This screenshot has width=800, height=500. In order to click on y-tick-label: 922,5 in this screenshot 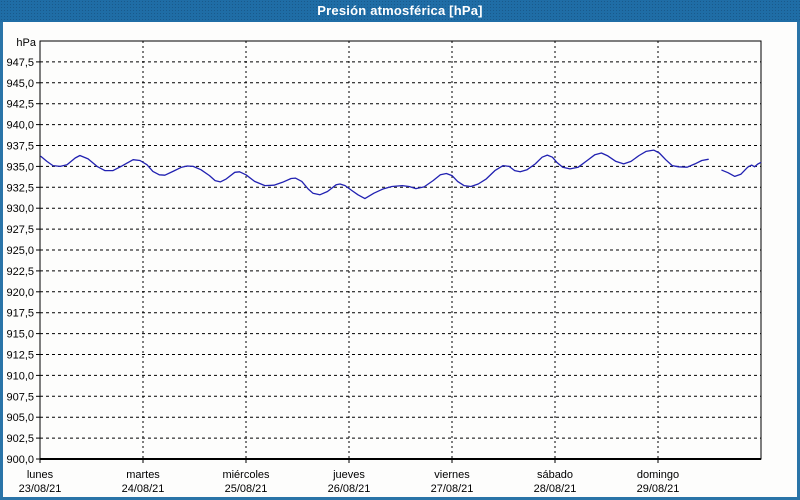, I will do `click(20, 272)`.